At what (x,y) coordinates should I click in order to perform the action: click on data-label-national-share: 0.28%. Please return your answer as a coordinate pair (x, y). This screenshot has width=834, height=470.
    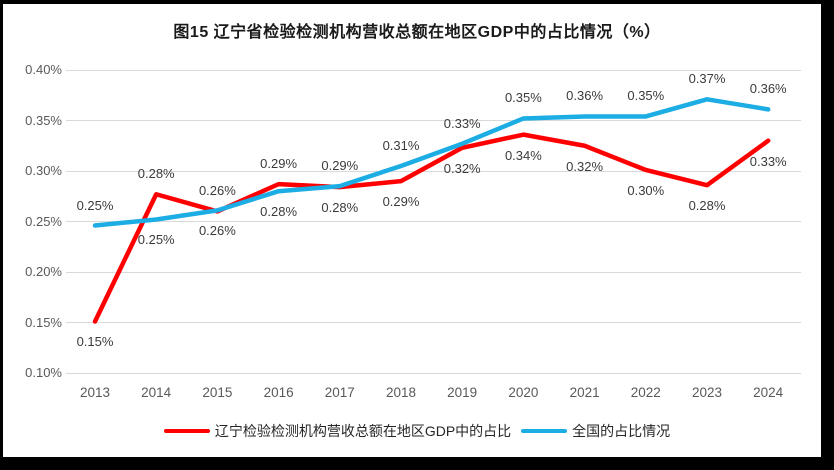
    Looking at the image, I should click on (279, 212).